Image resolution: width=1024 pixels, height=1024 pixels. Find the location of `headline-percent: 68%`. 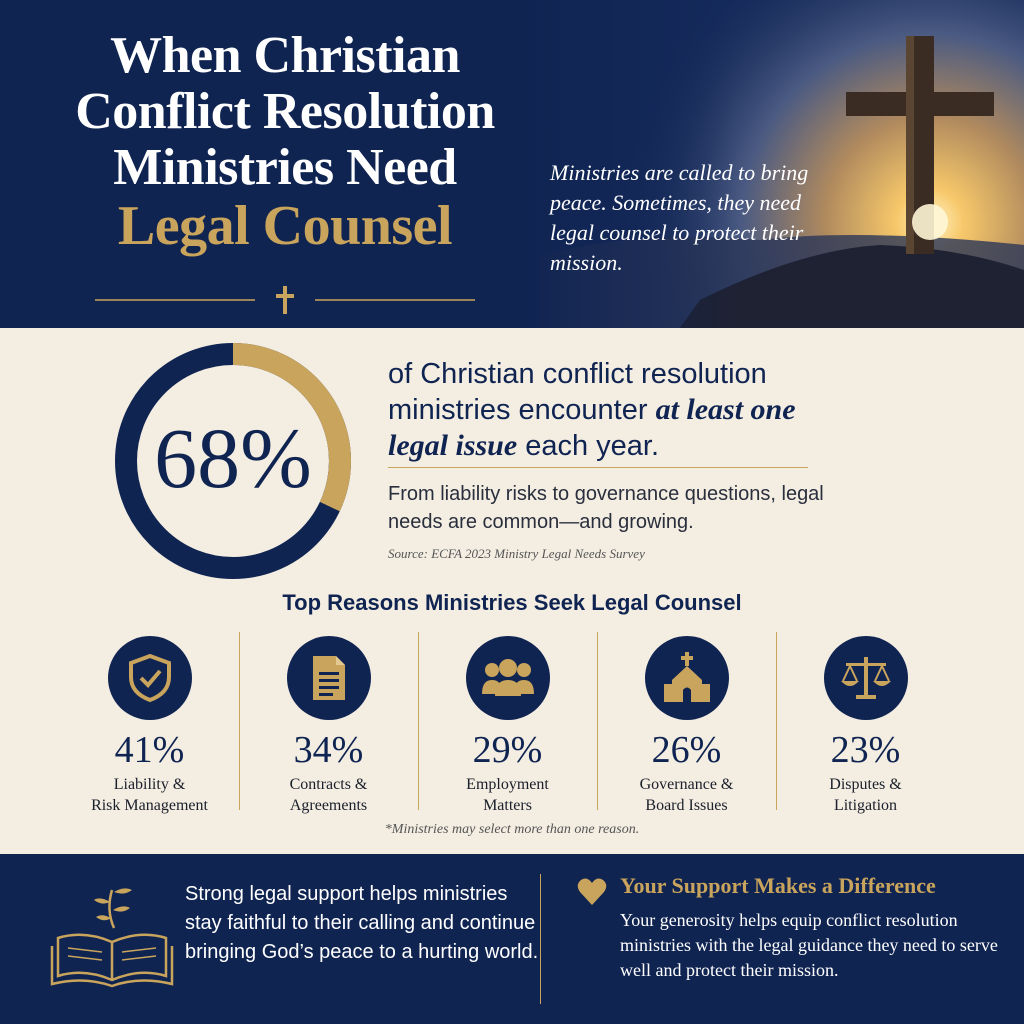

headline-percent: 68% is located at coordinates (233, 458).